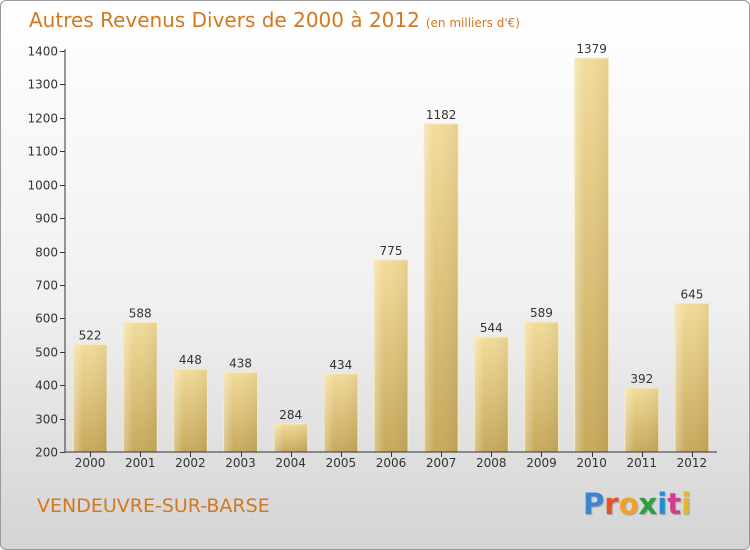 This screenshot has width=750, height=550. I want to click on value-label: 589, so click(541, 313).